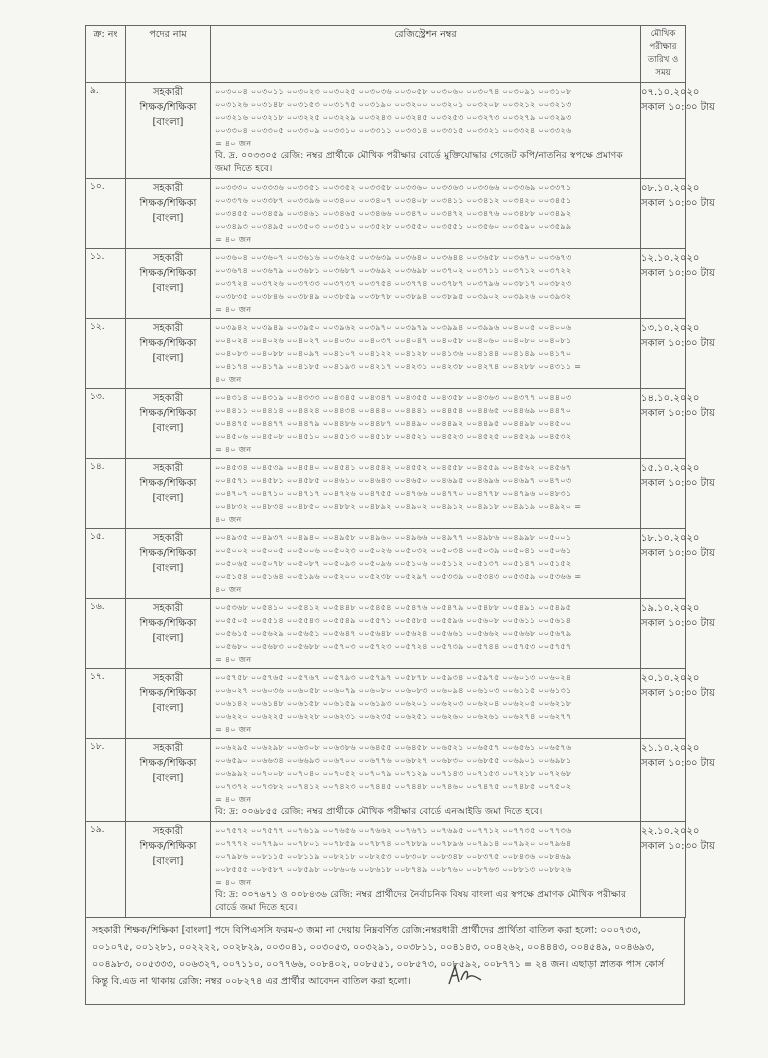 The image size is (768, 1058). What do you see at coordinates (105, 423) in the screenshot?
I see `serial-cell: ১৩.` at bounding box center [105, 423].